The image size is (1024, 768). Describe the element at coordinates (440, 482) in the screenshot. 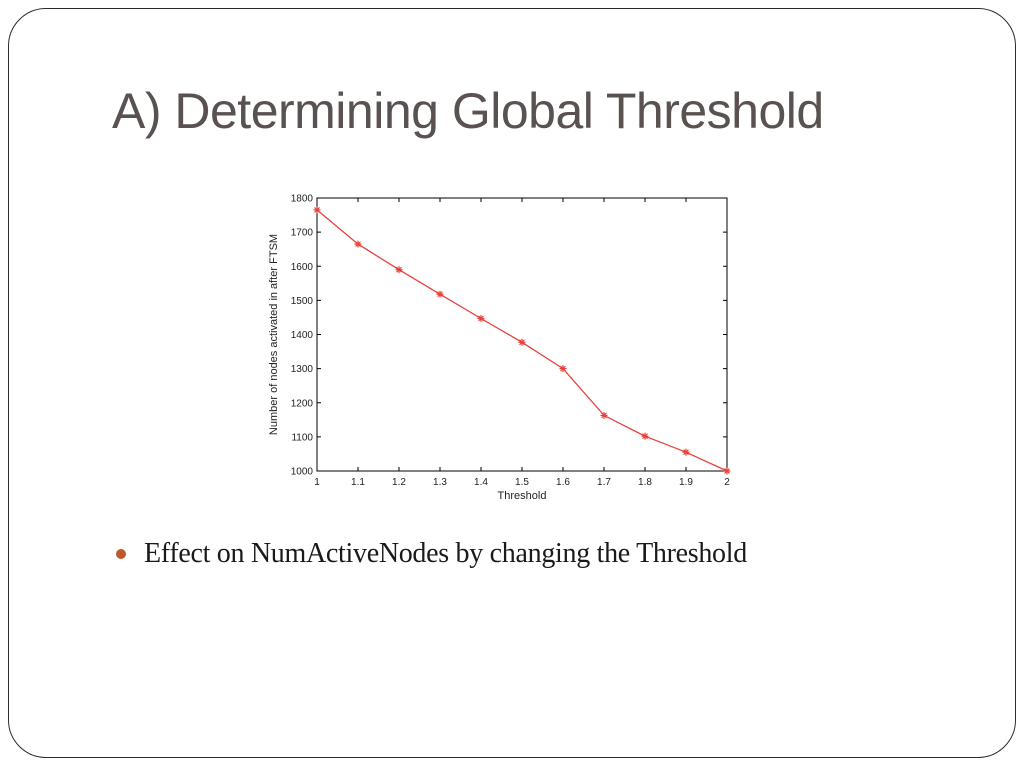

I see `x-tick-label: 1.3` at that location.